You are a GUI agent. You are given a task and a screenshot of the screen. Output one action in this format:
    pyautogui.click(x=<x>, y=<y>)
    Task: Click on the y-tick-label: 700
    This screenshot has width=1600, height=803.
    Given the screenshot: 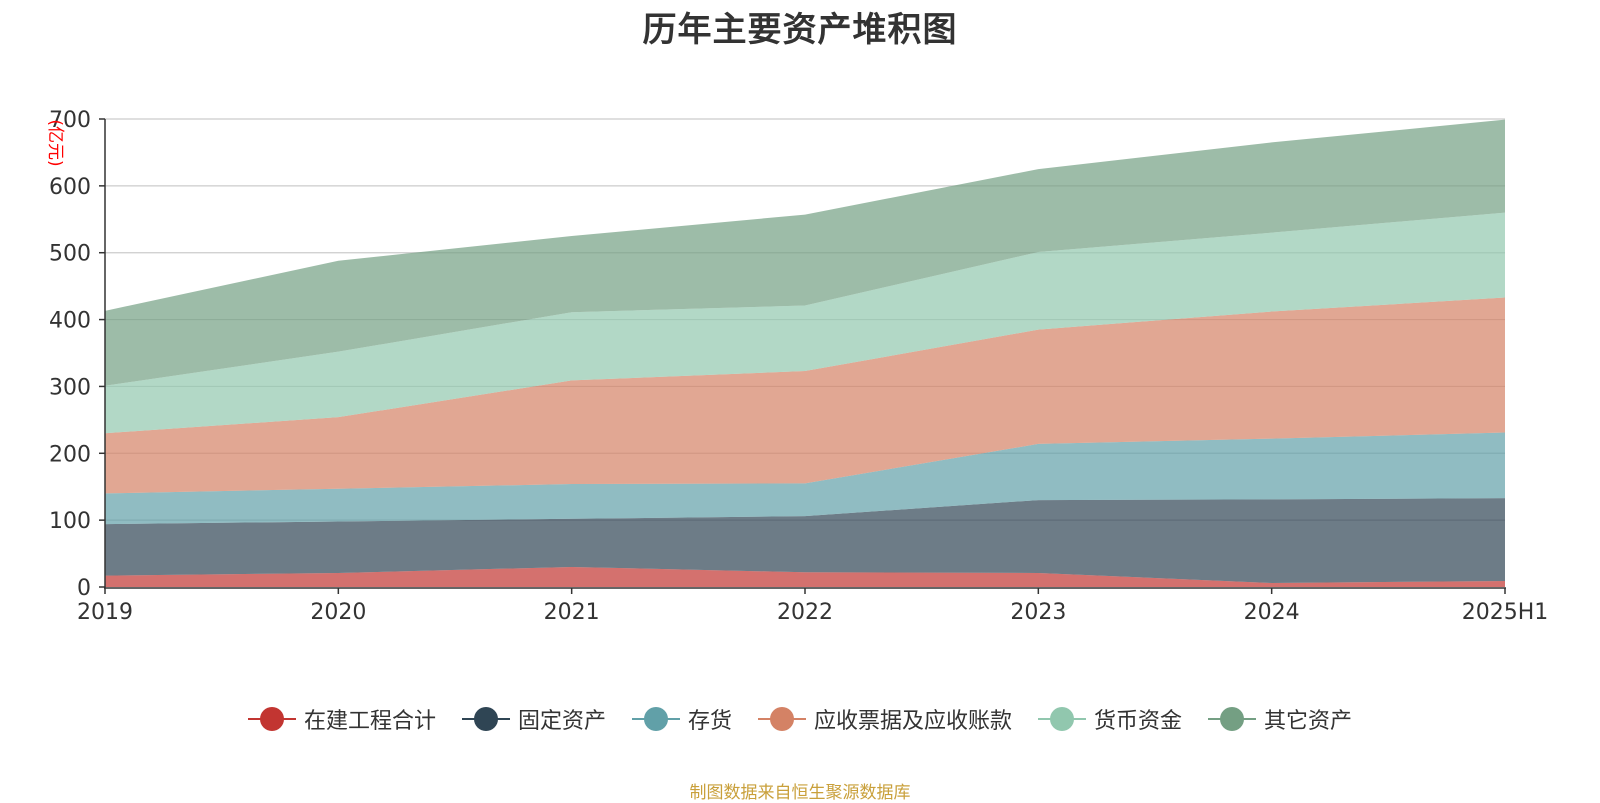 What is the action you would take?
    pyautogui.click(x=70, y=120)
    